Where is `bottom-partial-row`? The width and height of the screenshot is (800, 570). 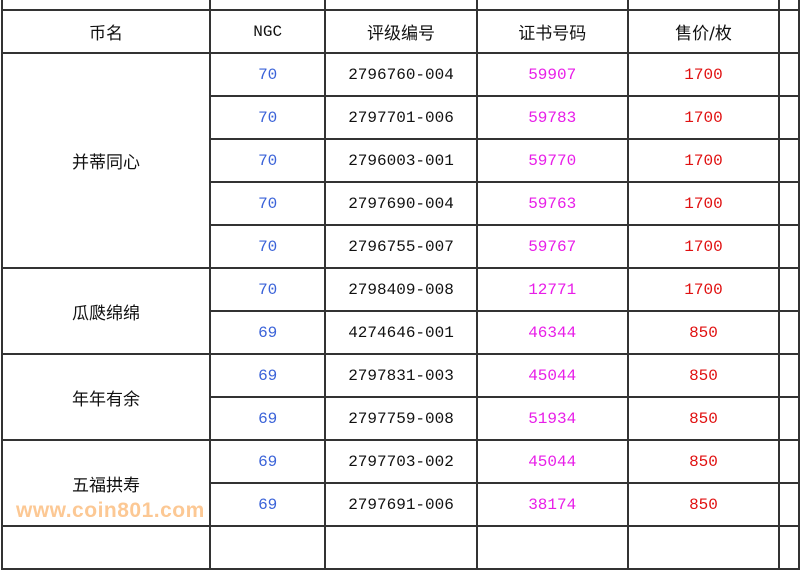
bottom-partial-row is located at coordinates (400, 547).